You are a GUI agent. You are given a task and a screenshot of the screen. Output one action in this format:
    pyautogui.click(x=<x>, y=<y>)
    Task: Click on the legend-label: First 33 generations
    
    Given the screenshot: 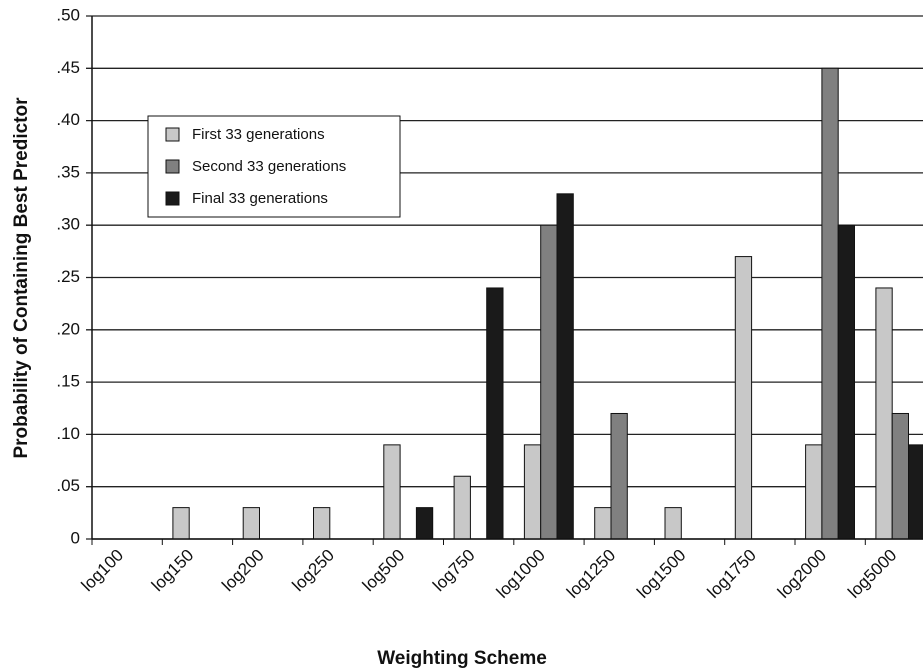 What is the action you would take?
    pyautogui.click(x=258, y=134)
    